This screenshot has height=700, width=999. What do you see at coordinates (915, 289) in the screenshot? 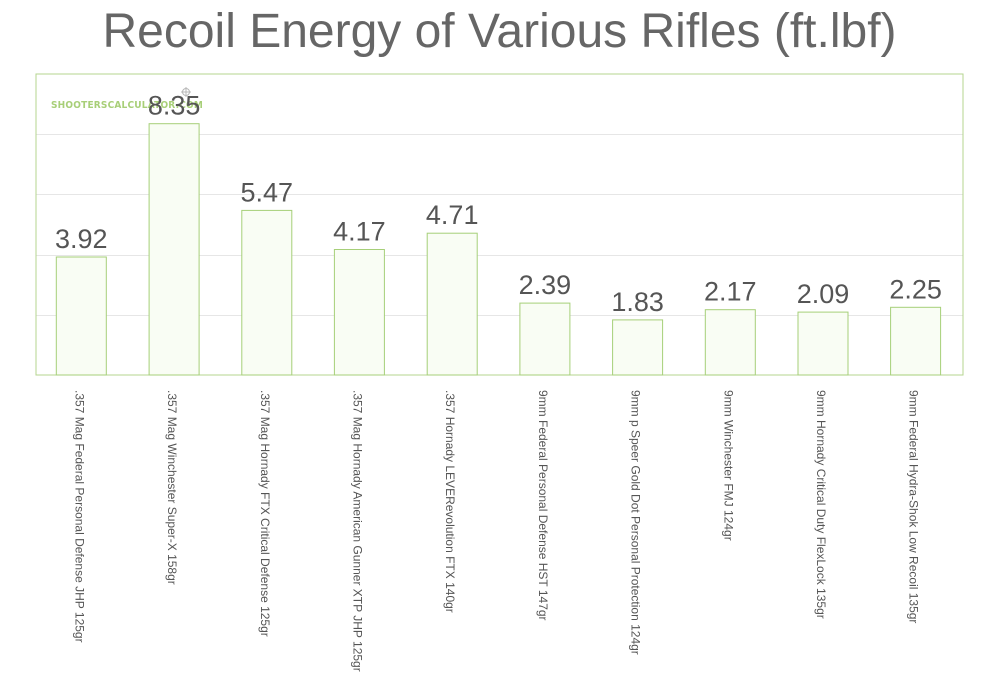
I see `value-label: 2.25` at bounding box center [915, 289].